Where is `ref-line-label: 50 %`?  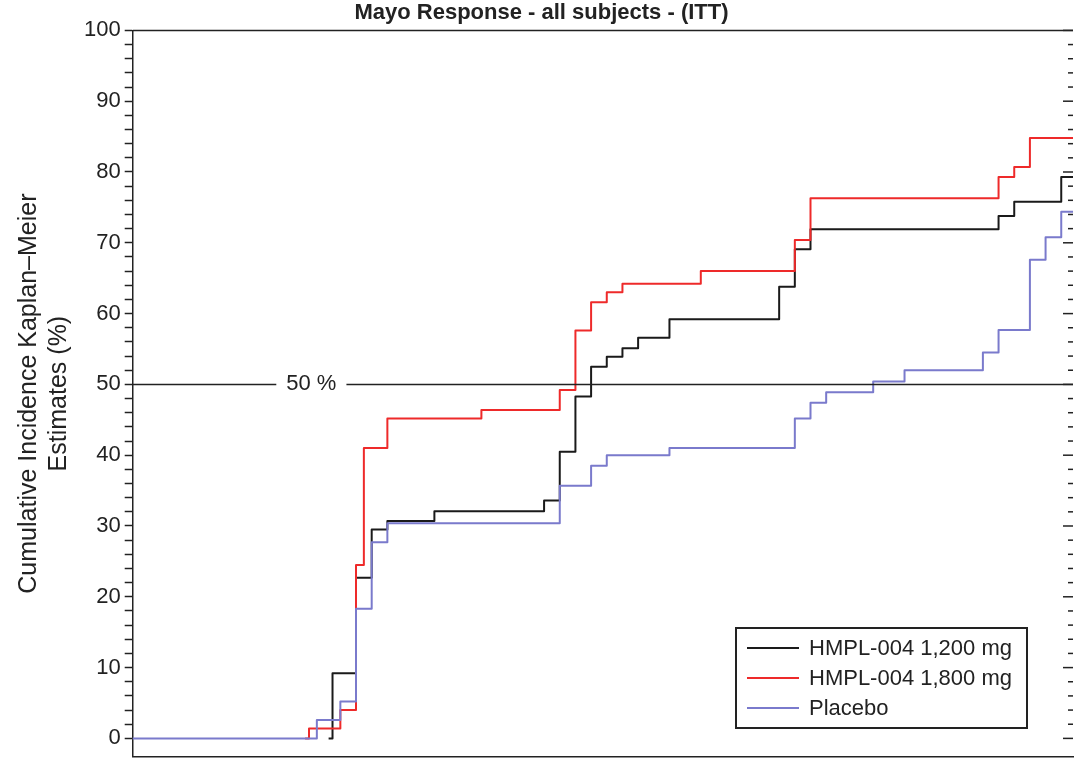 ref-line-label: 50 % is located at coordinates (311, 383).